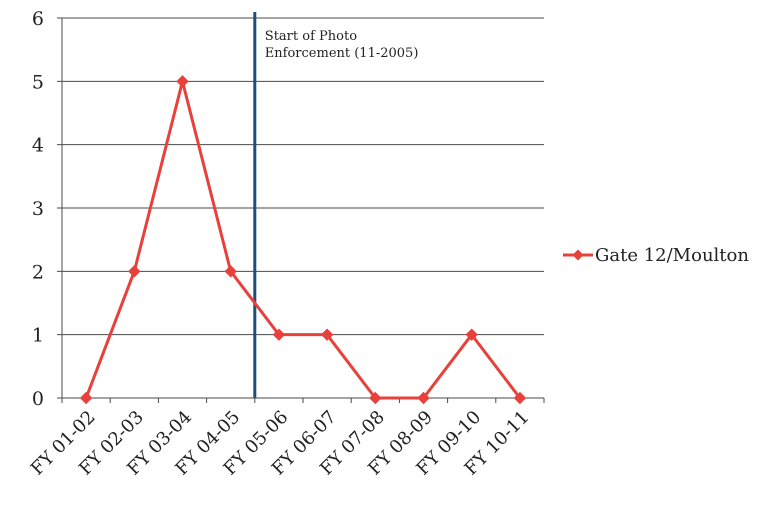  I want to click on legend-label: Gate 12/Moulton, so click(672, 255).